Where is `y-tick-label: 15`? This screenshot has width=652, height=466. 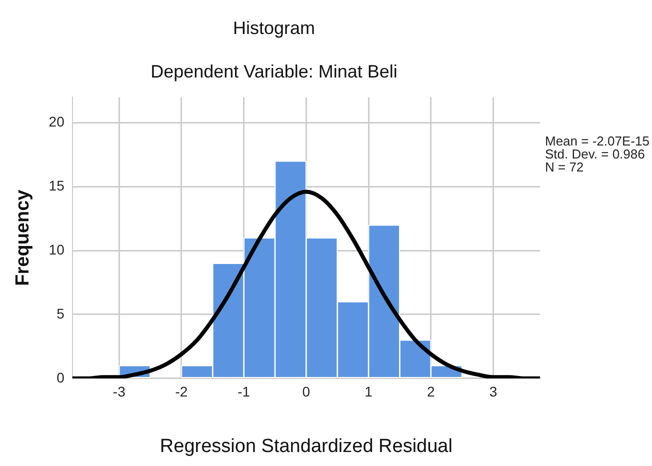
y-tick-label: 15 is located at coordinates (56, 186).